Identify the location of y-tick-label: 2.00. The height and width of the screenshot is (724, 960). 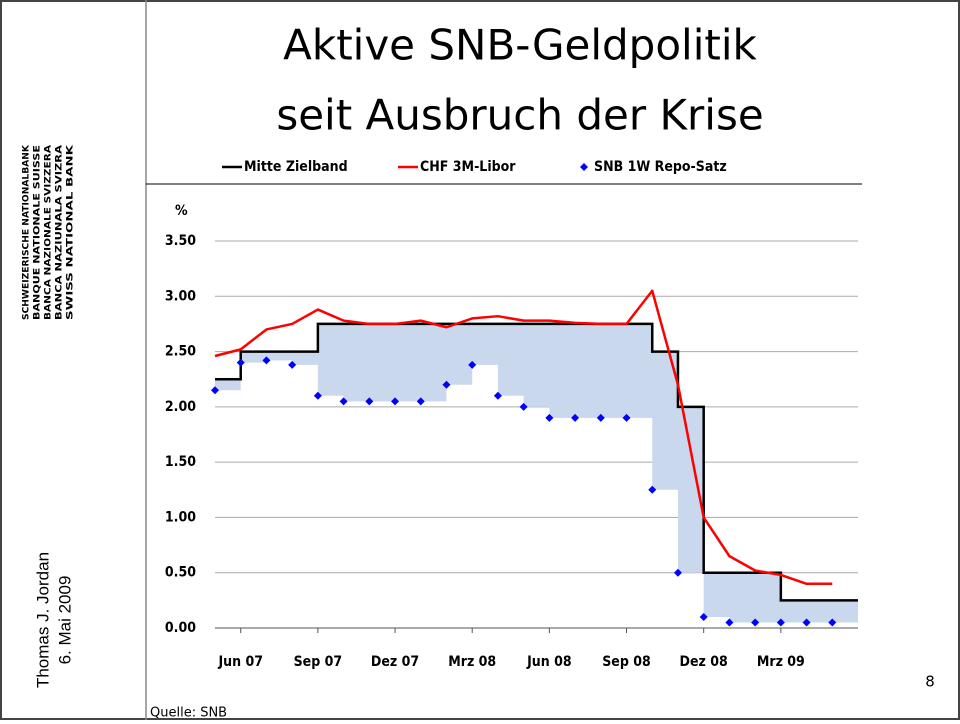
(180, 407).